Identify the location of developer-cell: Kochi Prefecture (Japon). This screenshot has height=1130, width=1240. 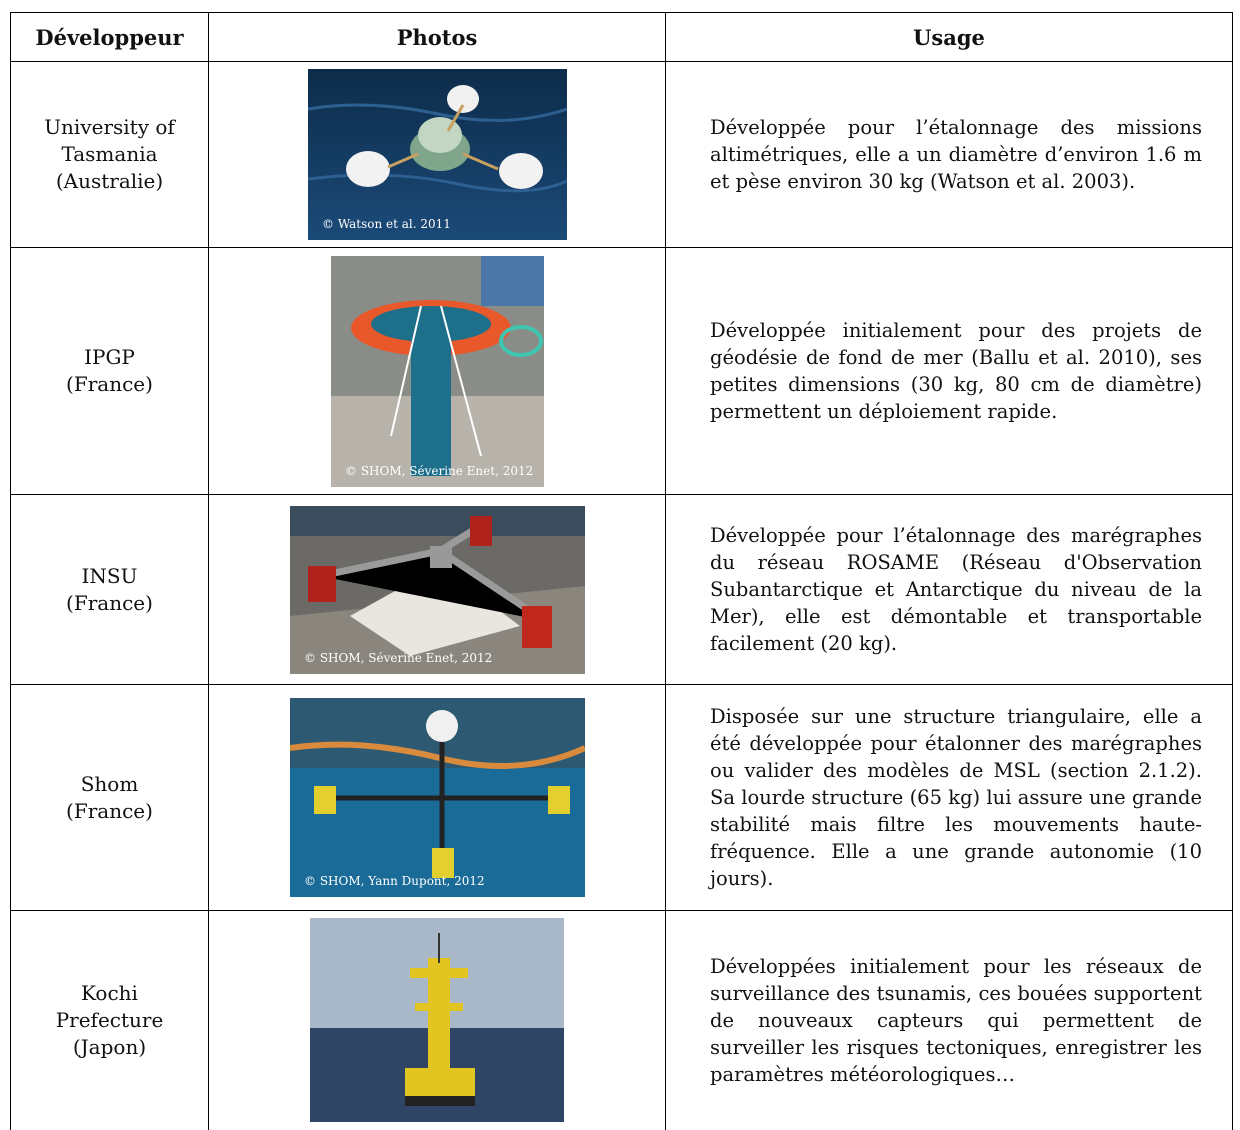
(109, 1020).